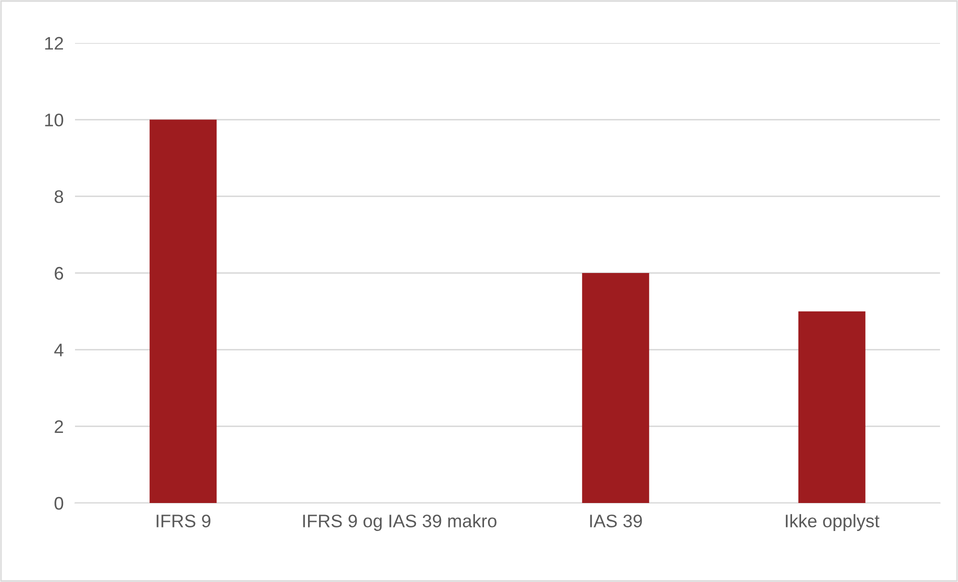 Image resolution: width=958 pixels, height=582 pixels. What do you see at coordinates (183, 521) in the screenshot?
I see `x-tick-label: IFRS 9` at bounding box center [183, 521].